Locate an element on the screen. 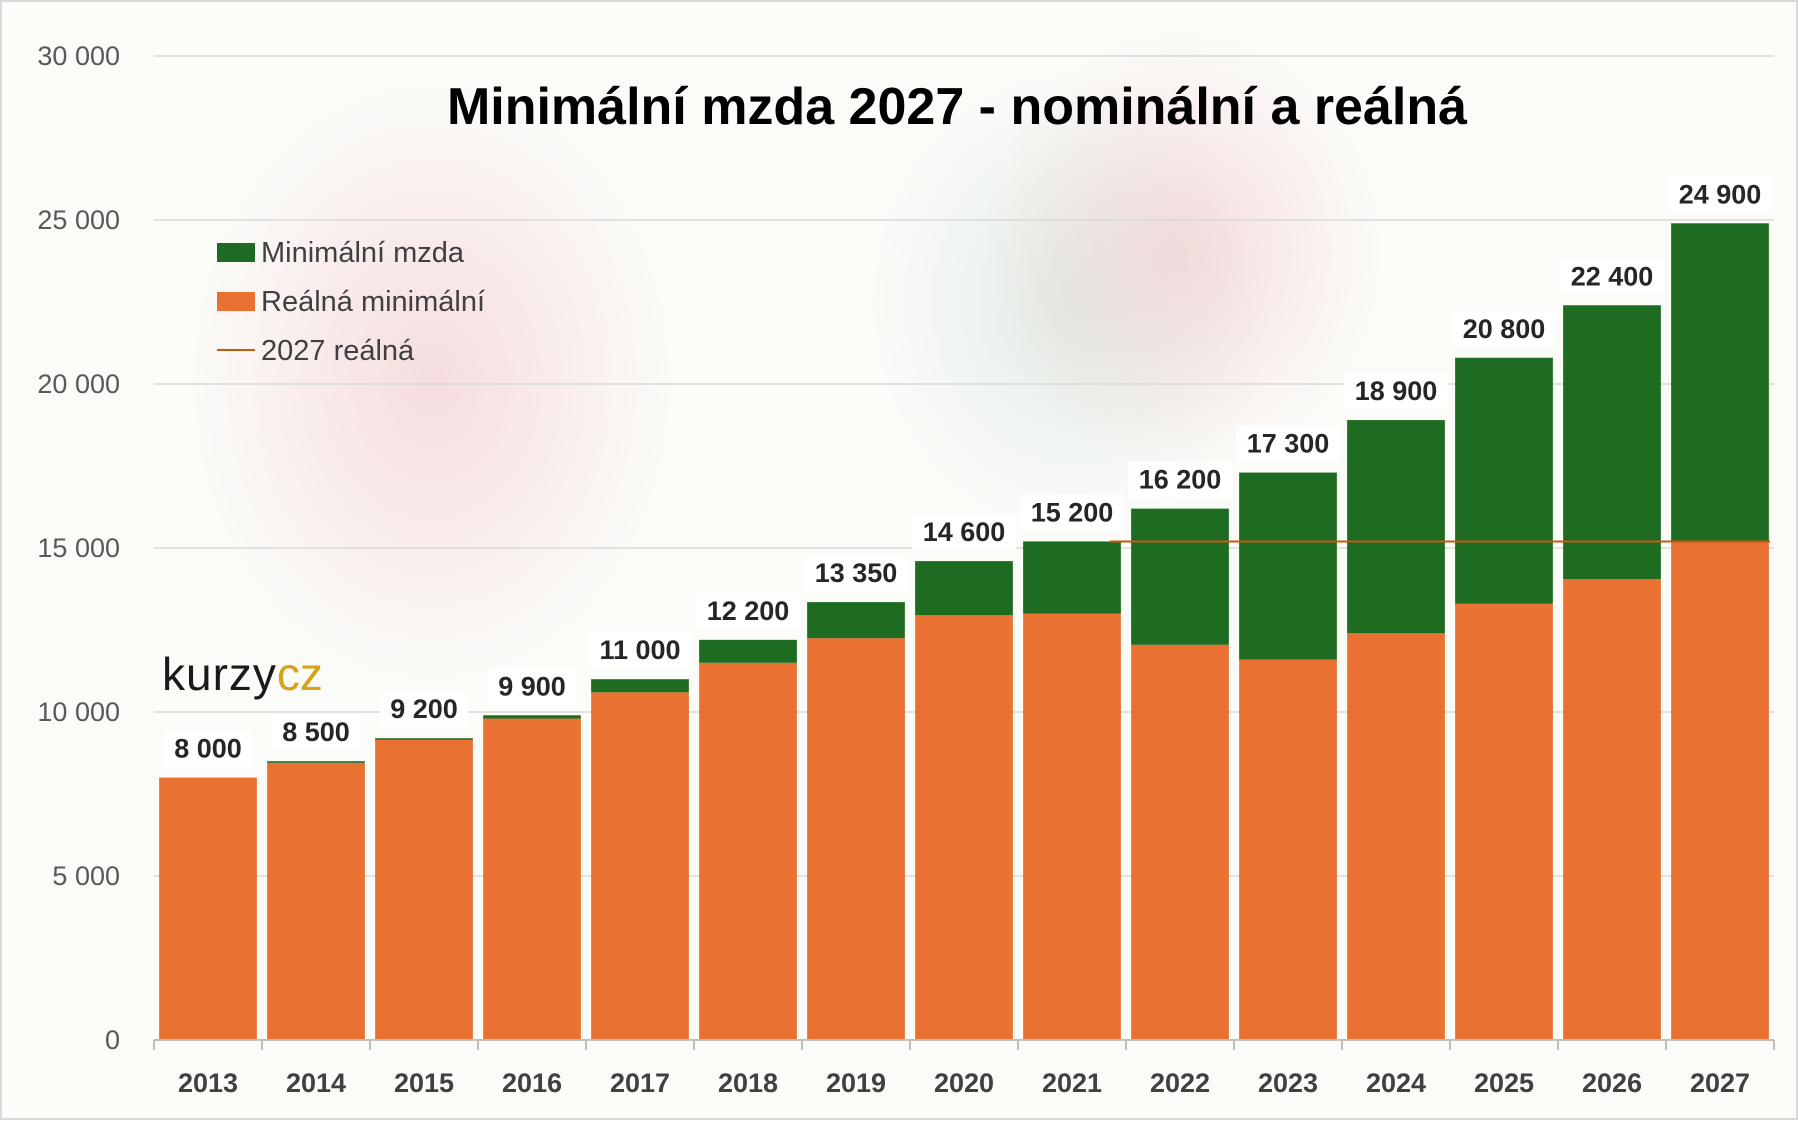  bar-nominal-2019 is located at coordinates (856, 620).